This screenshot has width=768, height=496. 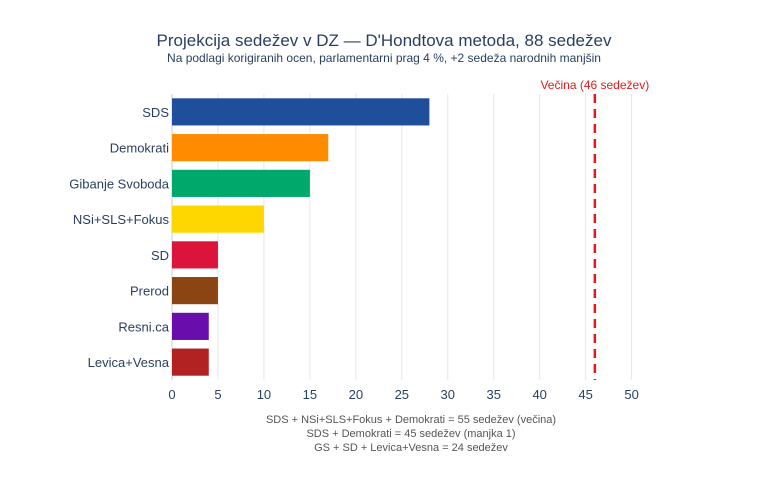 I want to click on annotation-line-3: GS + SD + Levica+Vesna = 24 sedežev, so click(x=411, y=448).